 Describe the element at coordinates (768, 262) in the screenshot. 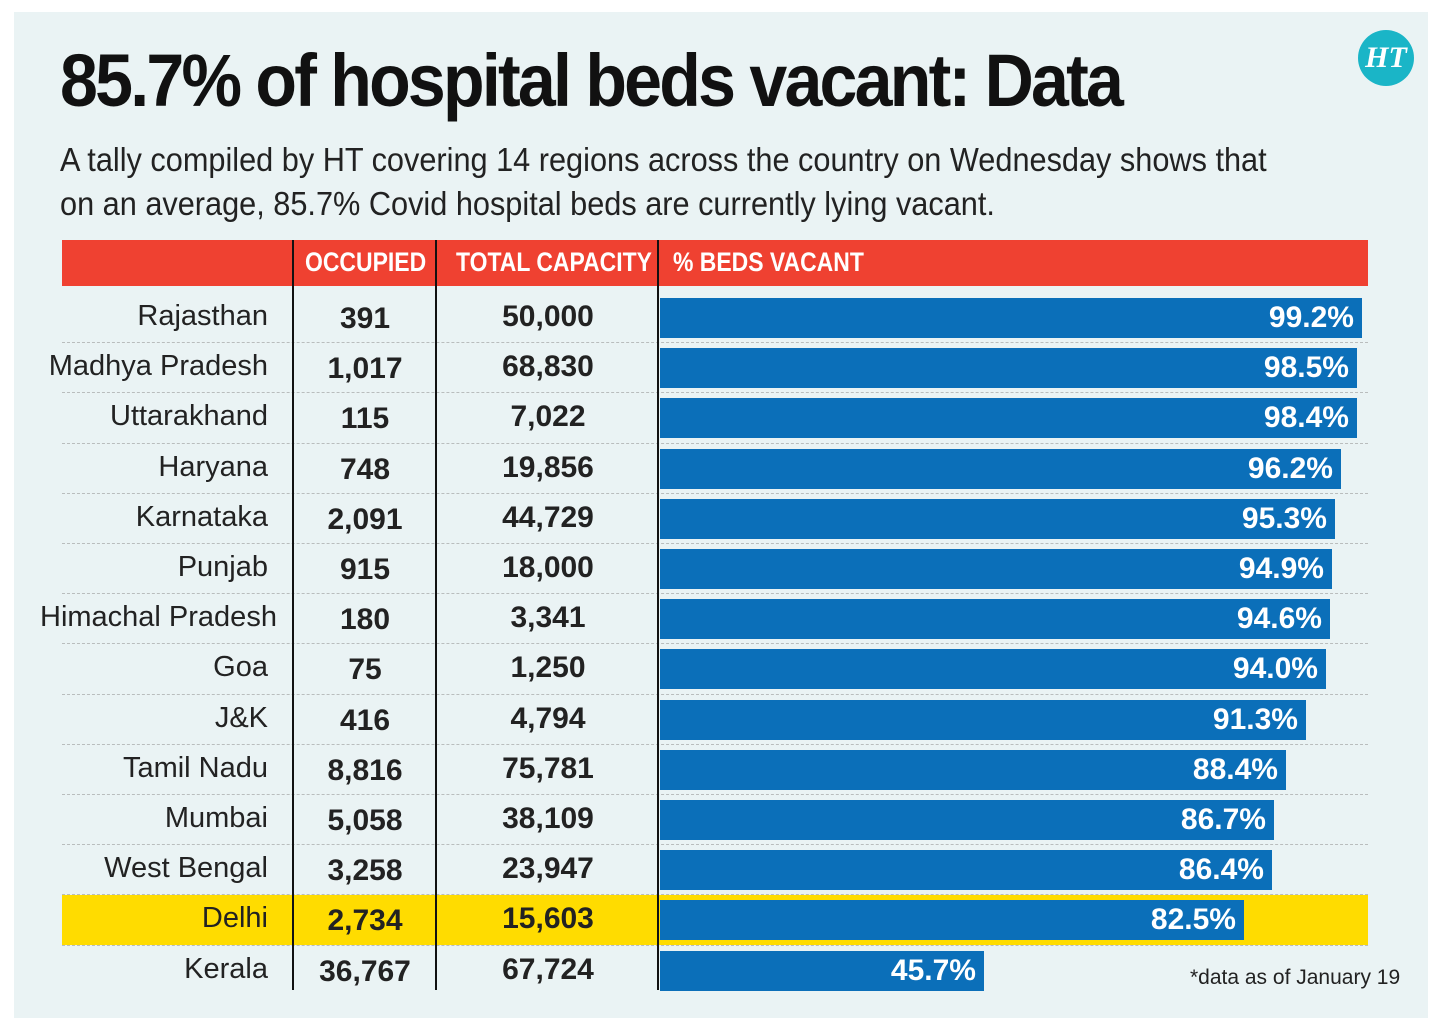

I see `column-header-beds-vacant: % BEDS VACANT` at that location.